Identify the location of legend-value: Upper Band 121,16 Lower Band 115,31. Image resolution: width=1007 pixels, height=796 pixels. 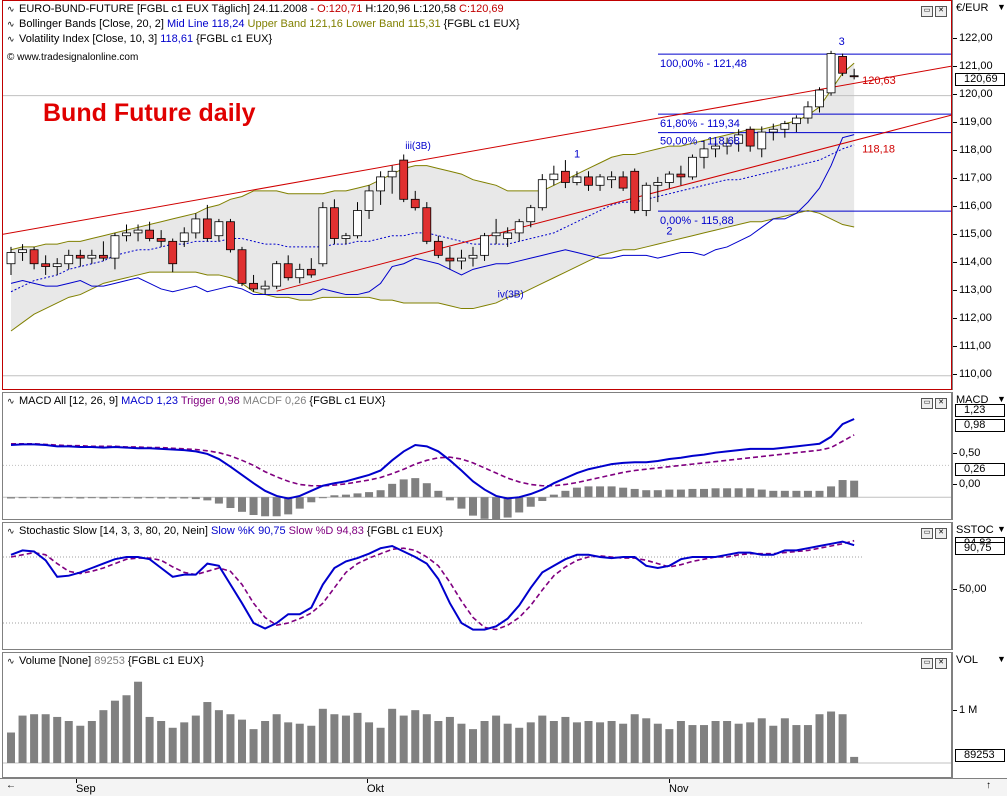
(342, 24).